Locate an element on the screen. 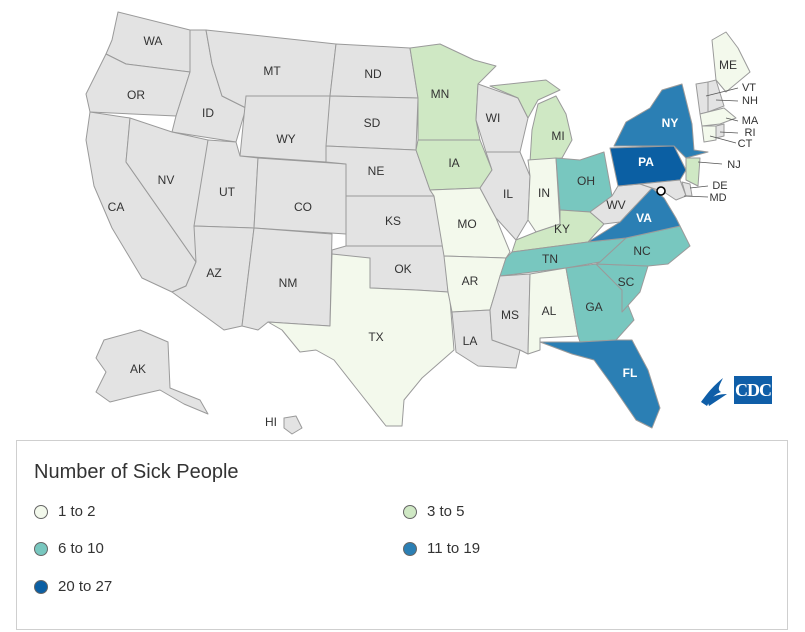  label-KS: KS is located at coordinates (393, 221).